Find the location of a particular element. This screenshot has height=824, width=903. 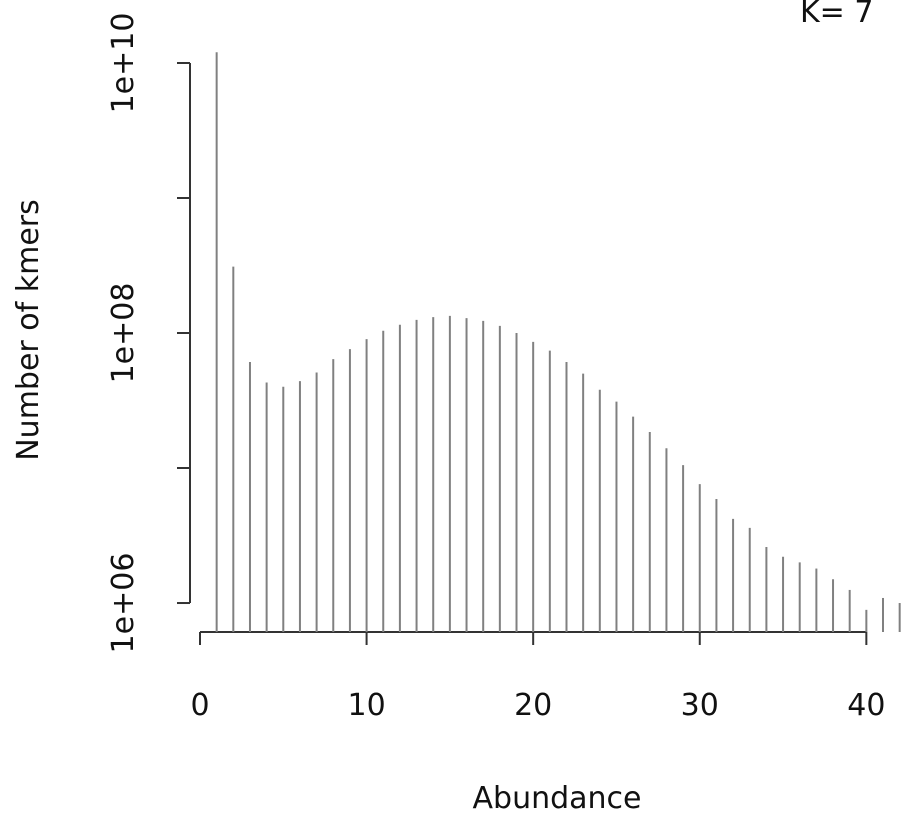

y-tick-label: 1e+06 is located at coordinates (123, 603).